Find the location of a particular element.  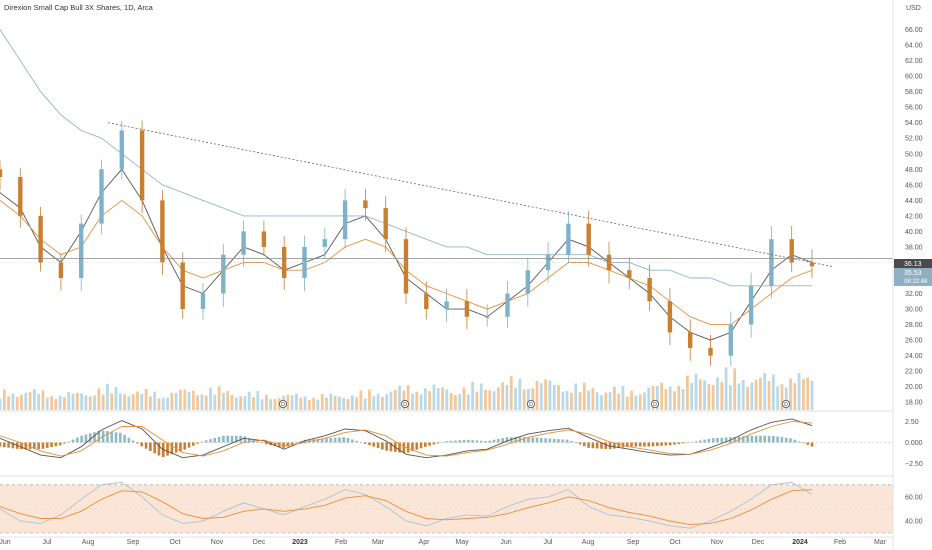

current-price-tag-bg is located at coordinates (913, 277).